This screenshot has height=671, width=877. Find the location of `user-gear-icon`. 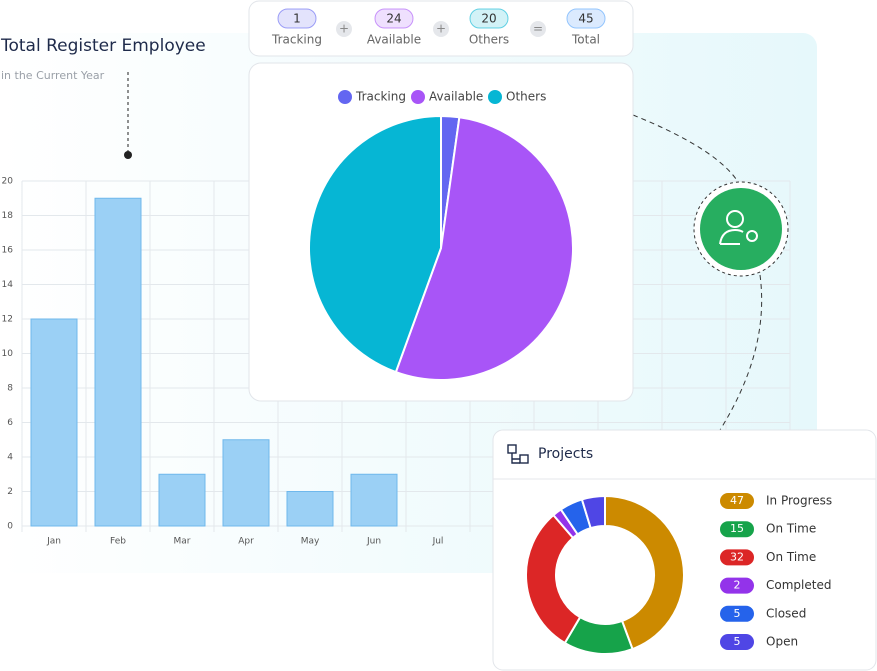

user-gear-icon is located at coordinates (738, 227).